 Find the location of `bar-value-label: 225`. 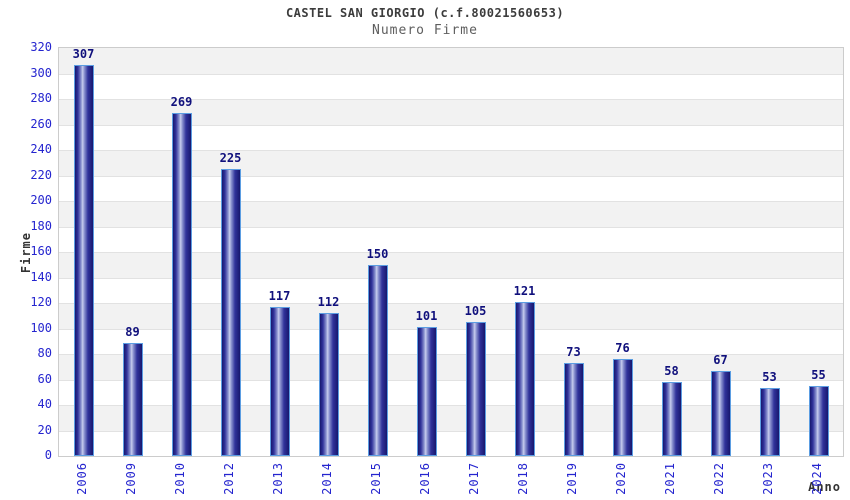

bar-value-label: 225 is located at coordinates (230, 158).